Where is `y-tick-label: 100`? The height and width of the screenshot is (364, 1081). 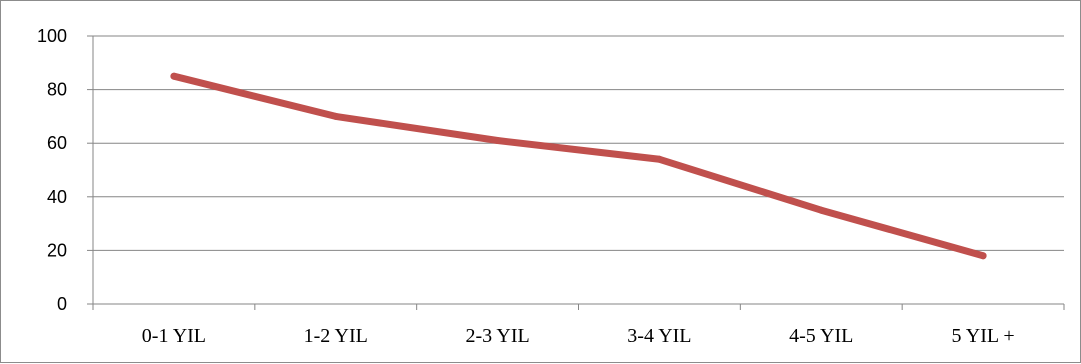
y-tick-label: 100 is located at coordinates (52, 36).